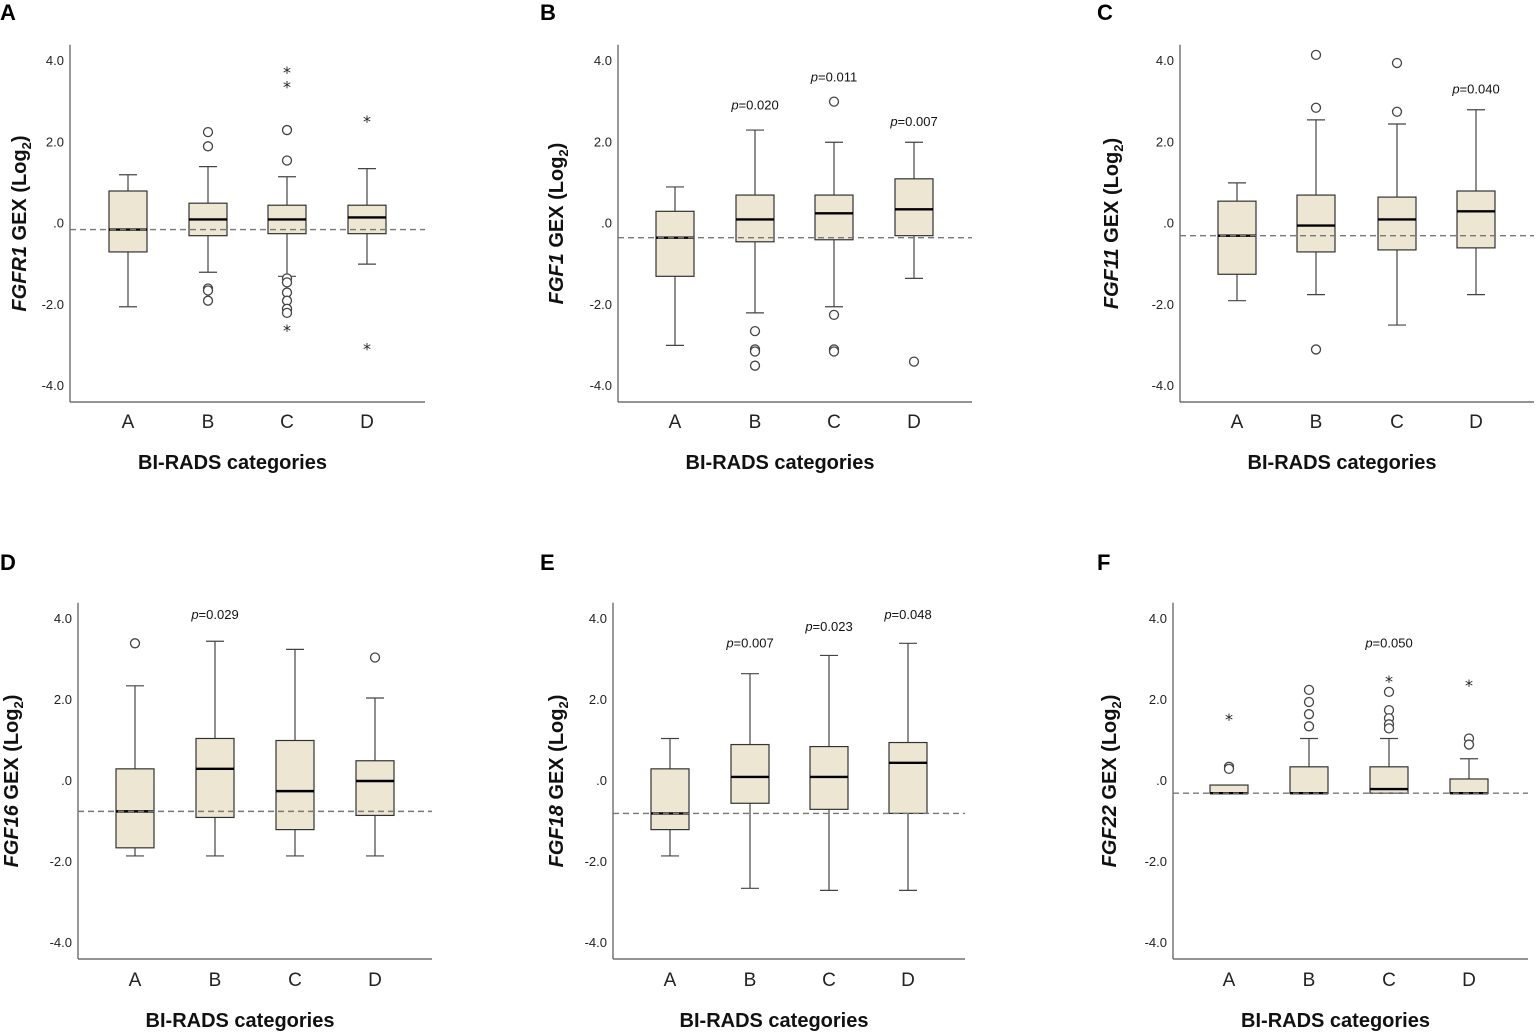 This screenshot has width=1536, height=1034. I want to click on panel-b-p-value: p=0.011, so click(833, 76).